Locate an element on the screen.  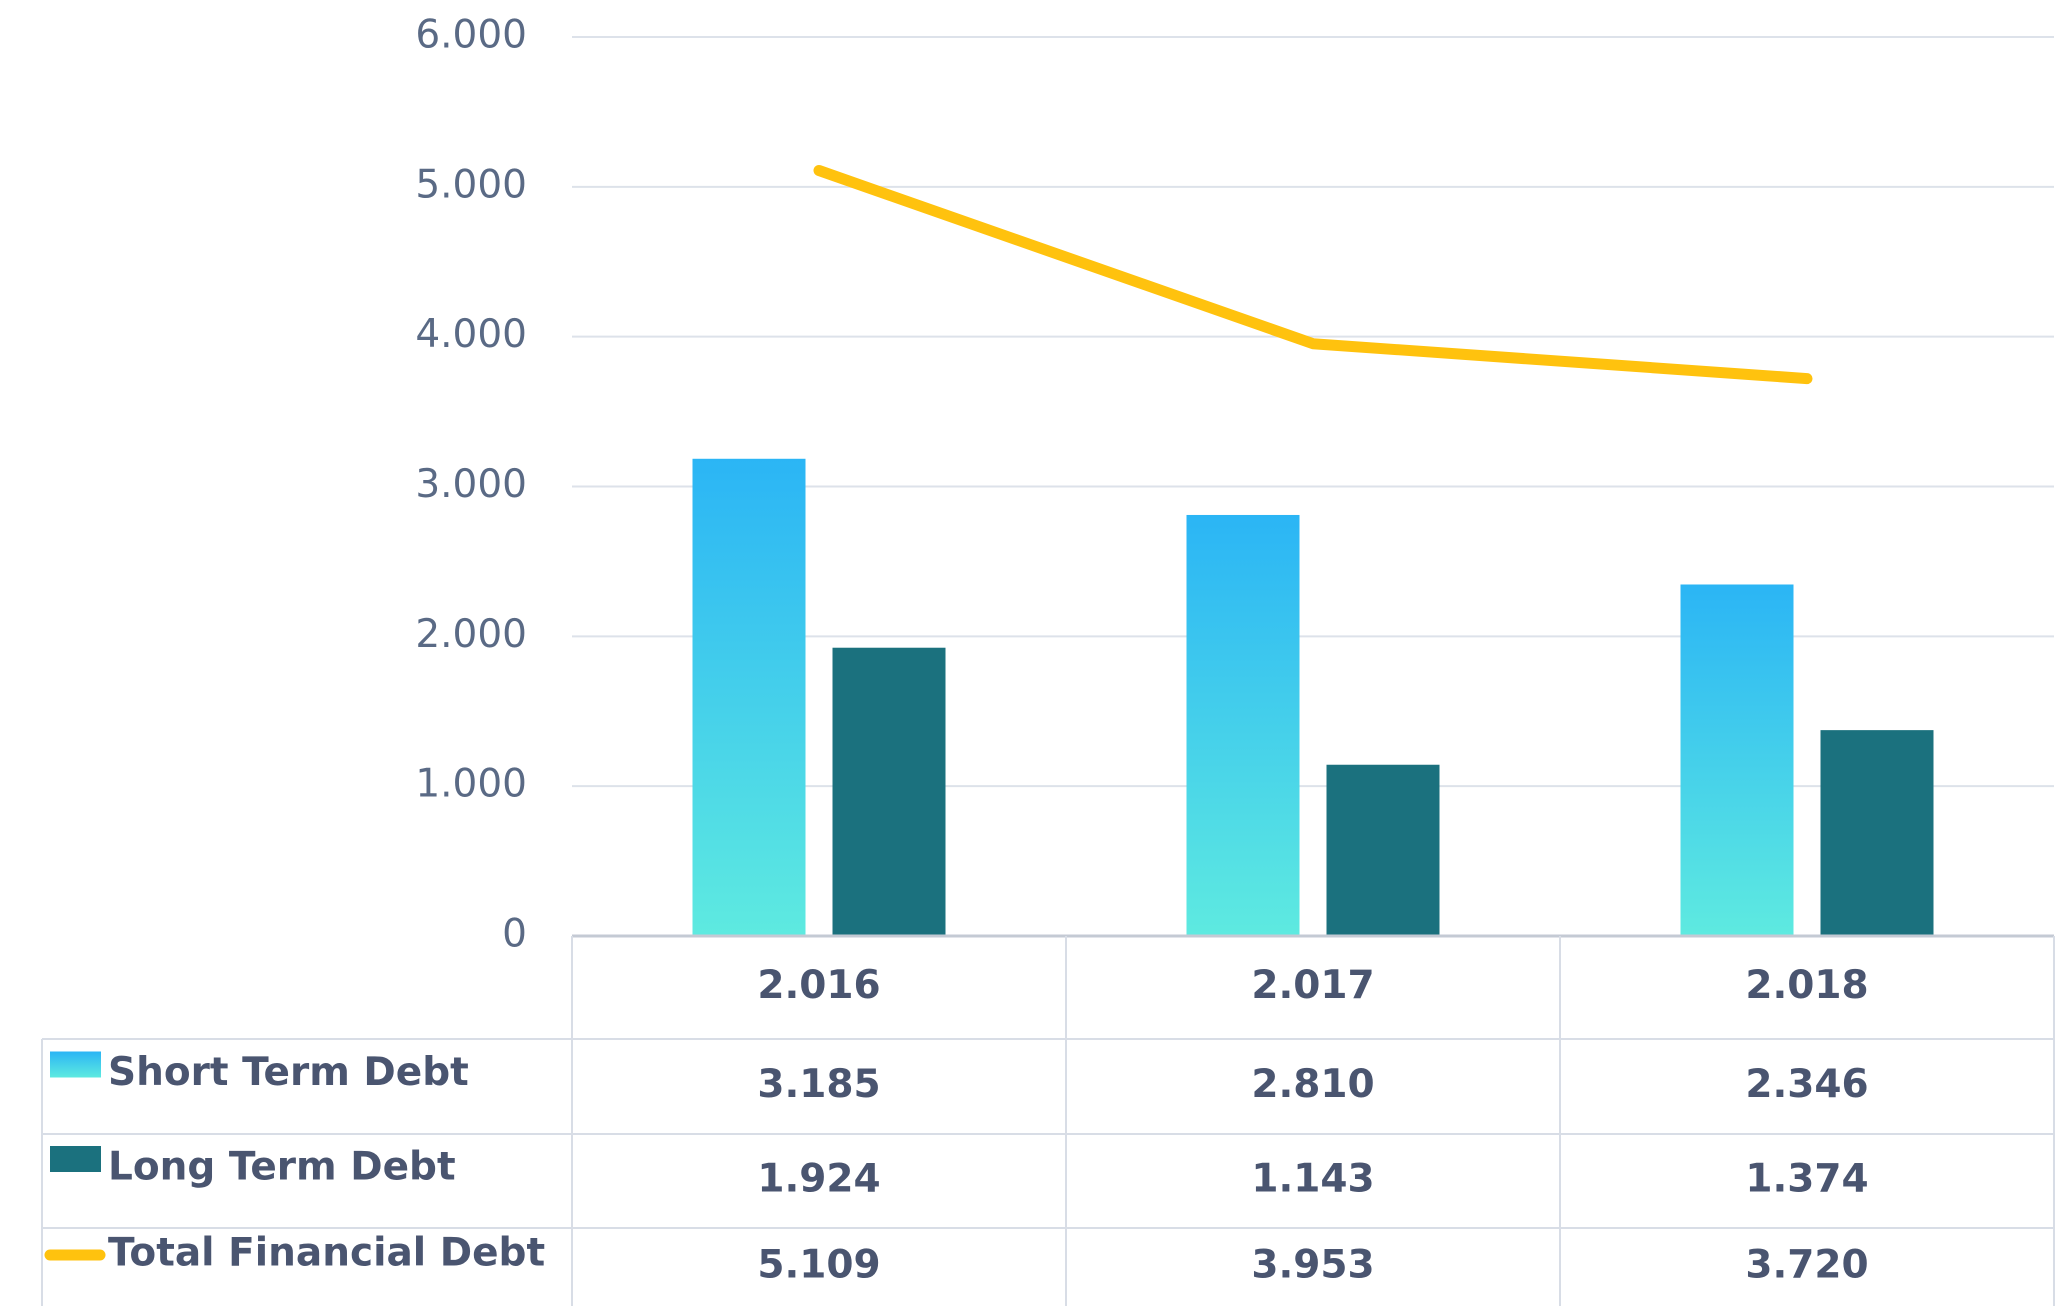
data-label: 2.810 is located at coordinates (1312, 1084).